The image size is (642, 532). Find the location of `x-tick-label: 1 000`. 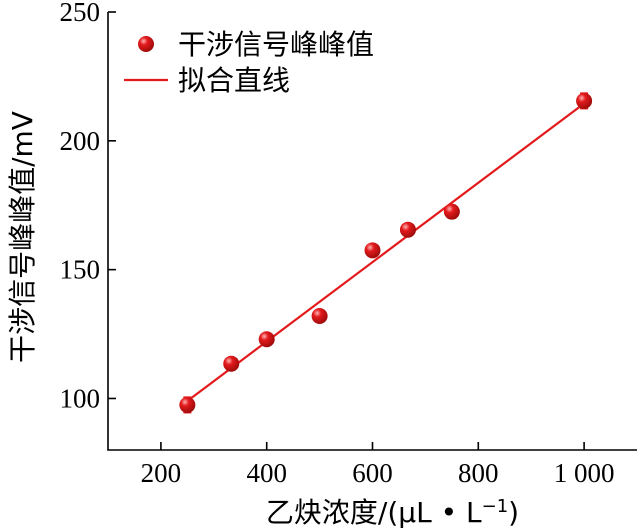

x-tick-label: 1 000 is located at coordinates (584, 473).